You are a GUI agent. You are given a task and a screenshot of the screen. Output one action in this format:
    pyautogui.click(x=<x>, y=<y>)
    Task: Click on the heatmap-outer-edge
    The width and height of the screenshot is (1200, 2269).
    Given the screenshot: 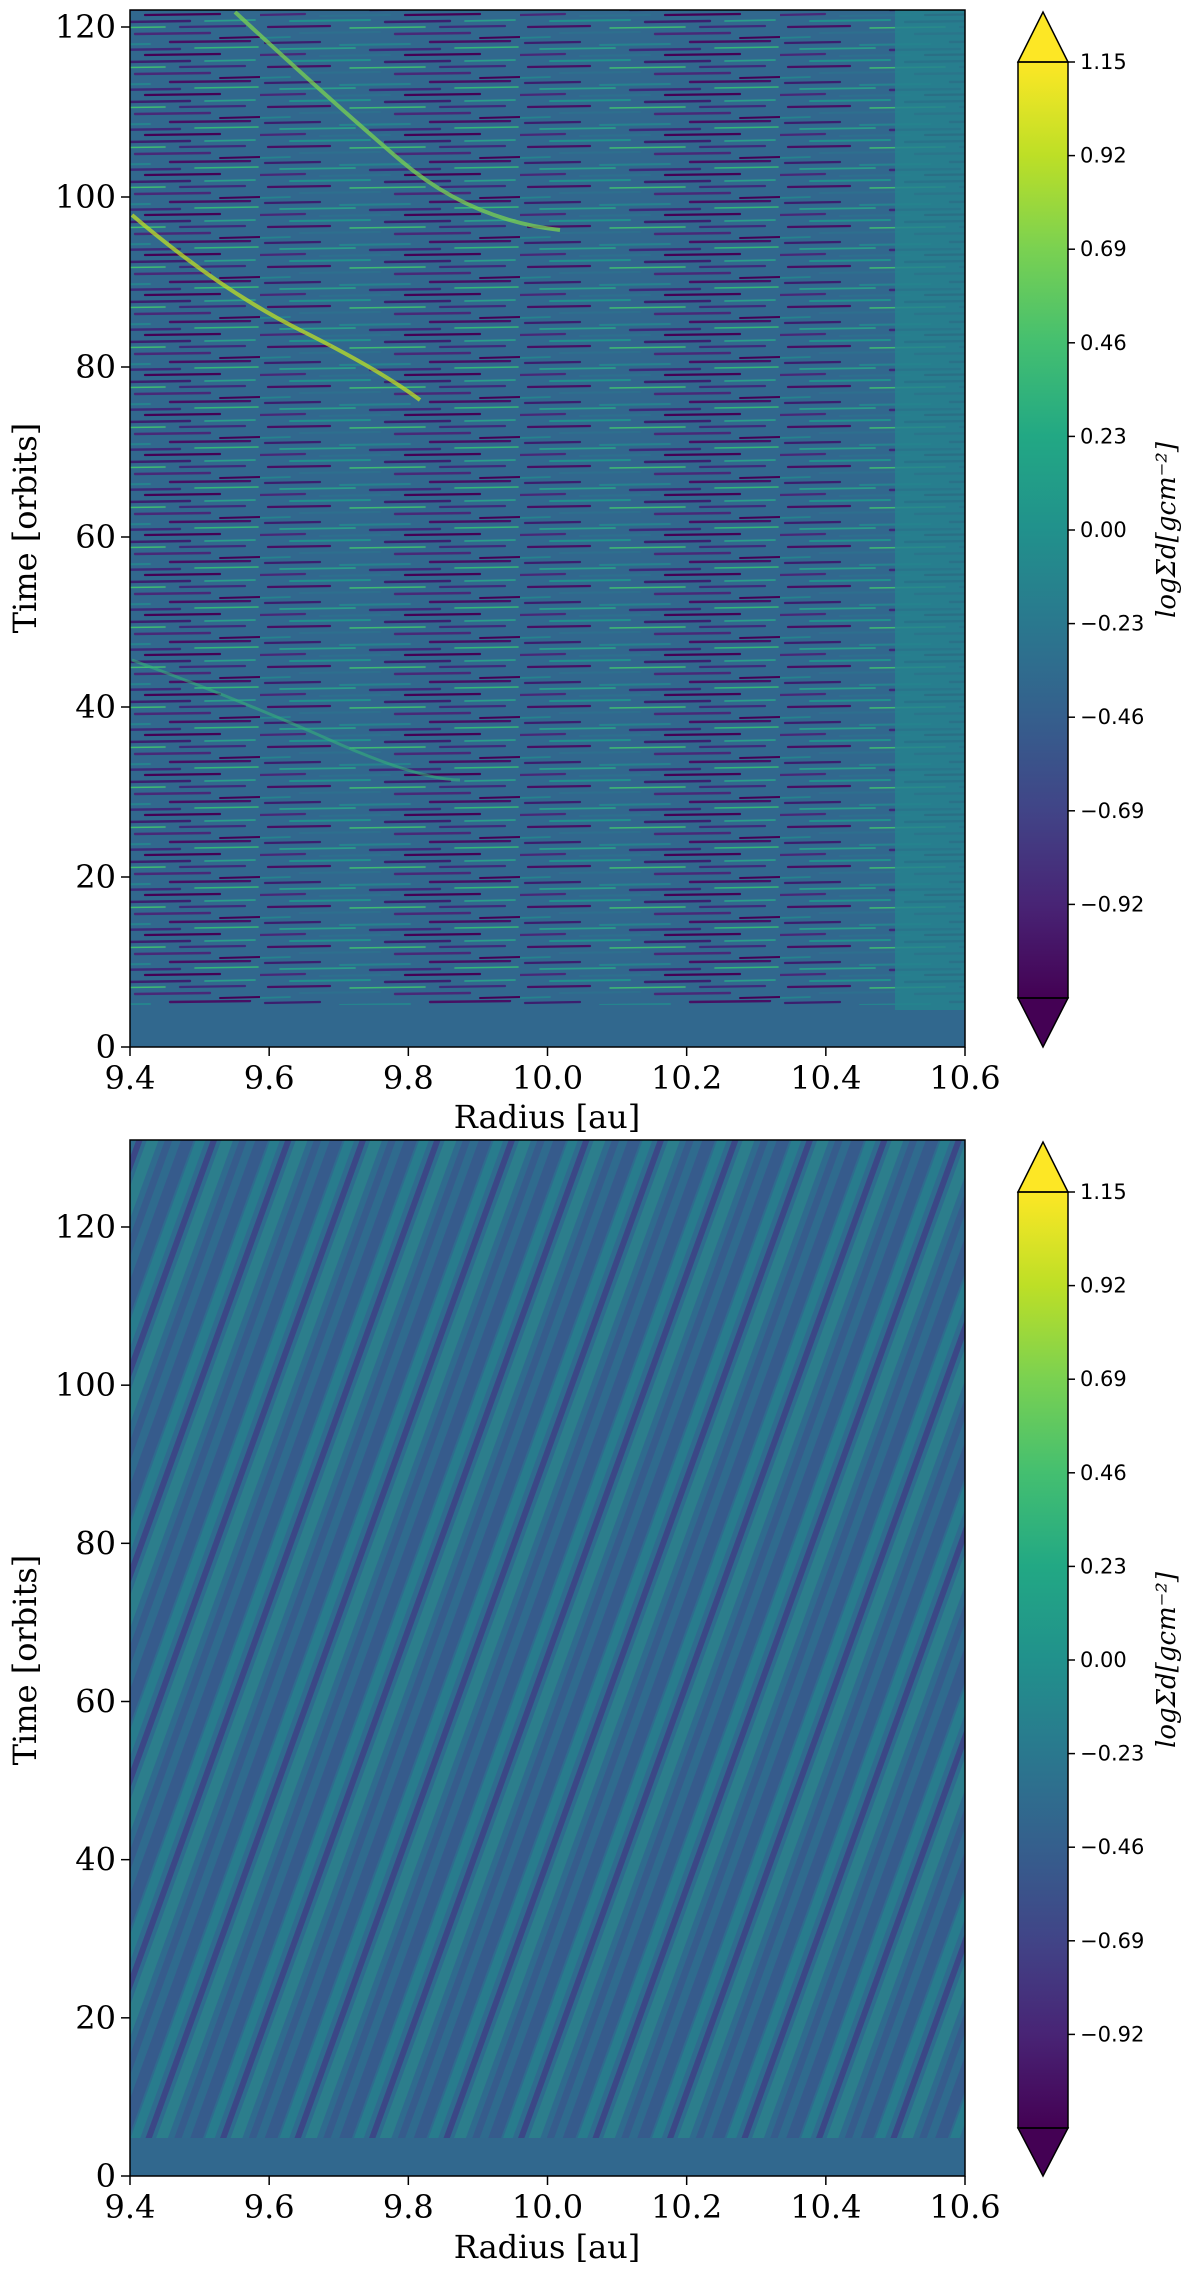 What is the action you would take?
    pyautogui.click(x=930, y=510)
    